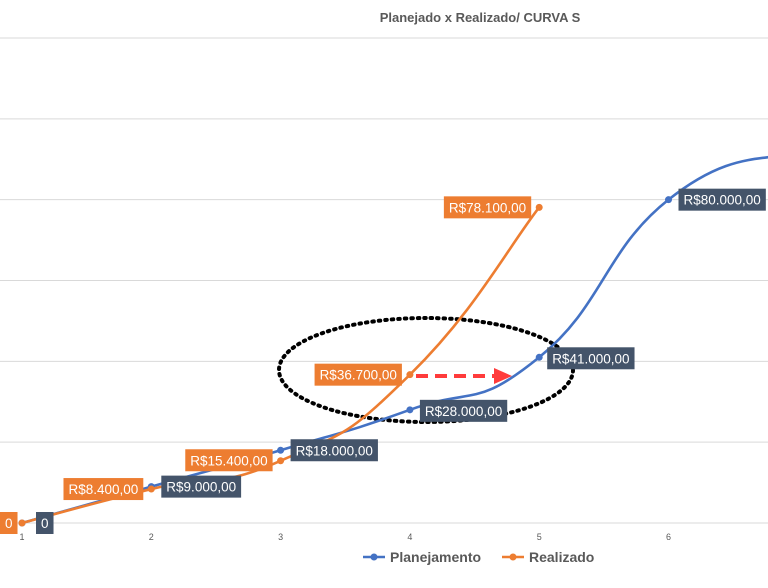 The height and width of the screenshot is (588, 768). I want to click on data-label: R$15.400,00, so click(229, 460).